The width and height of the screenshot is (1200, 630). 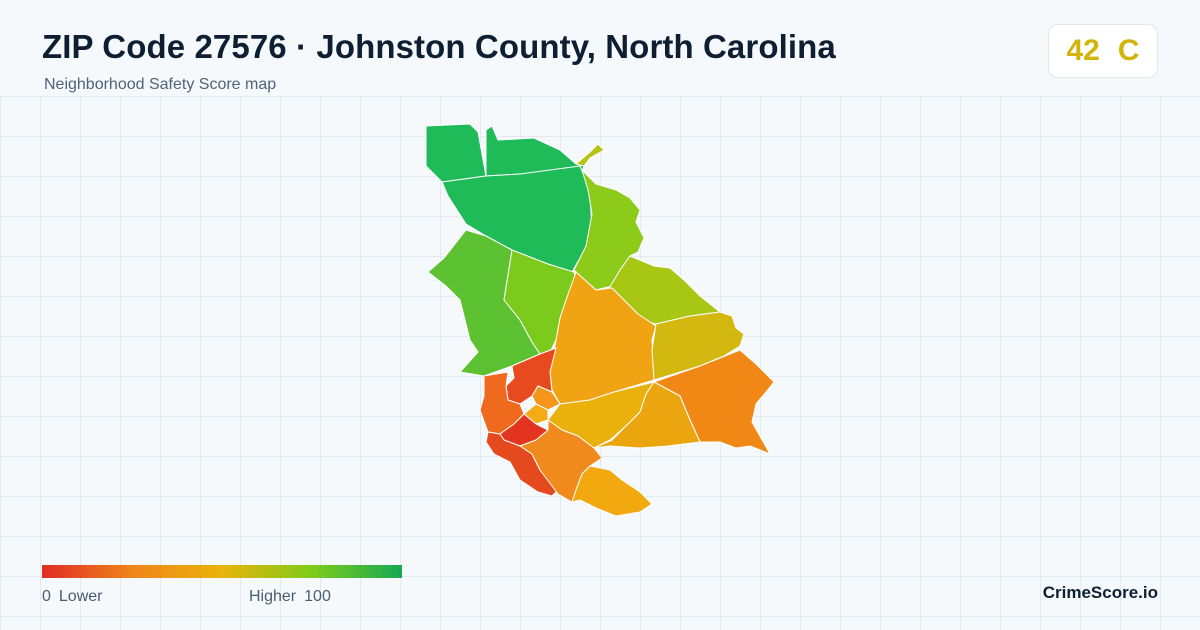 I want to click on score-value: 42, so click(x=1083, y=50).